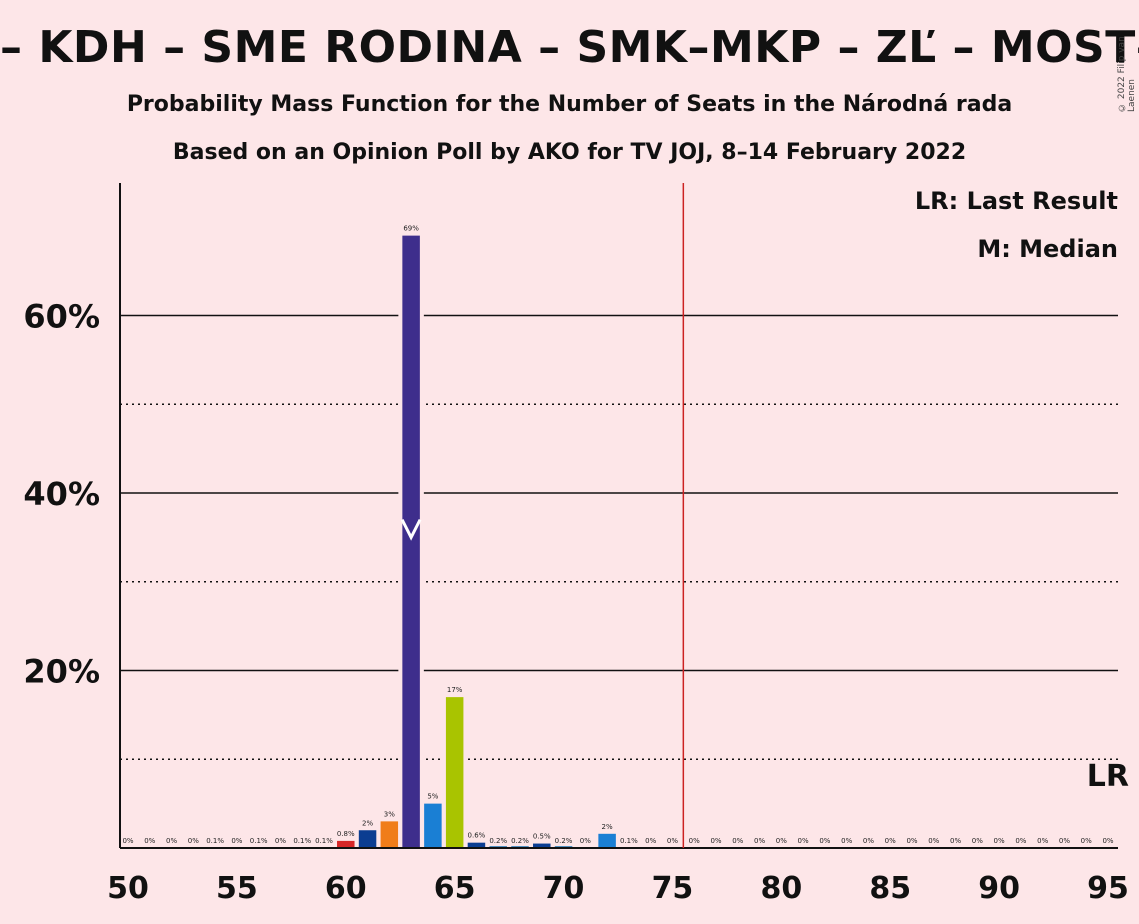  What do you see at coordinates (824, 841) in the screenshot?
I see `data-label-seat-82: 0%` at bounding box center [824, 841].